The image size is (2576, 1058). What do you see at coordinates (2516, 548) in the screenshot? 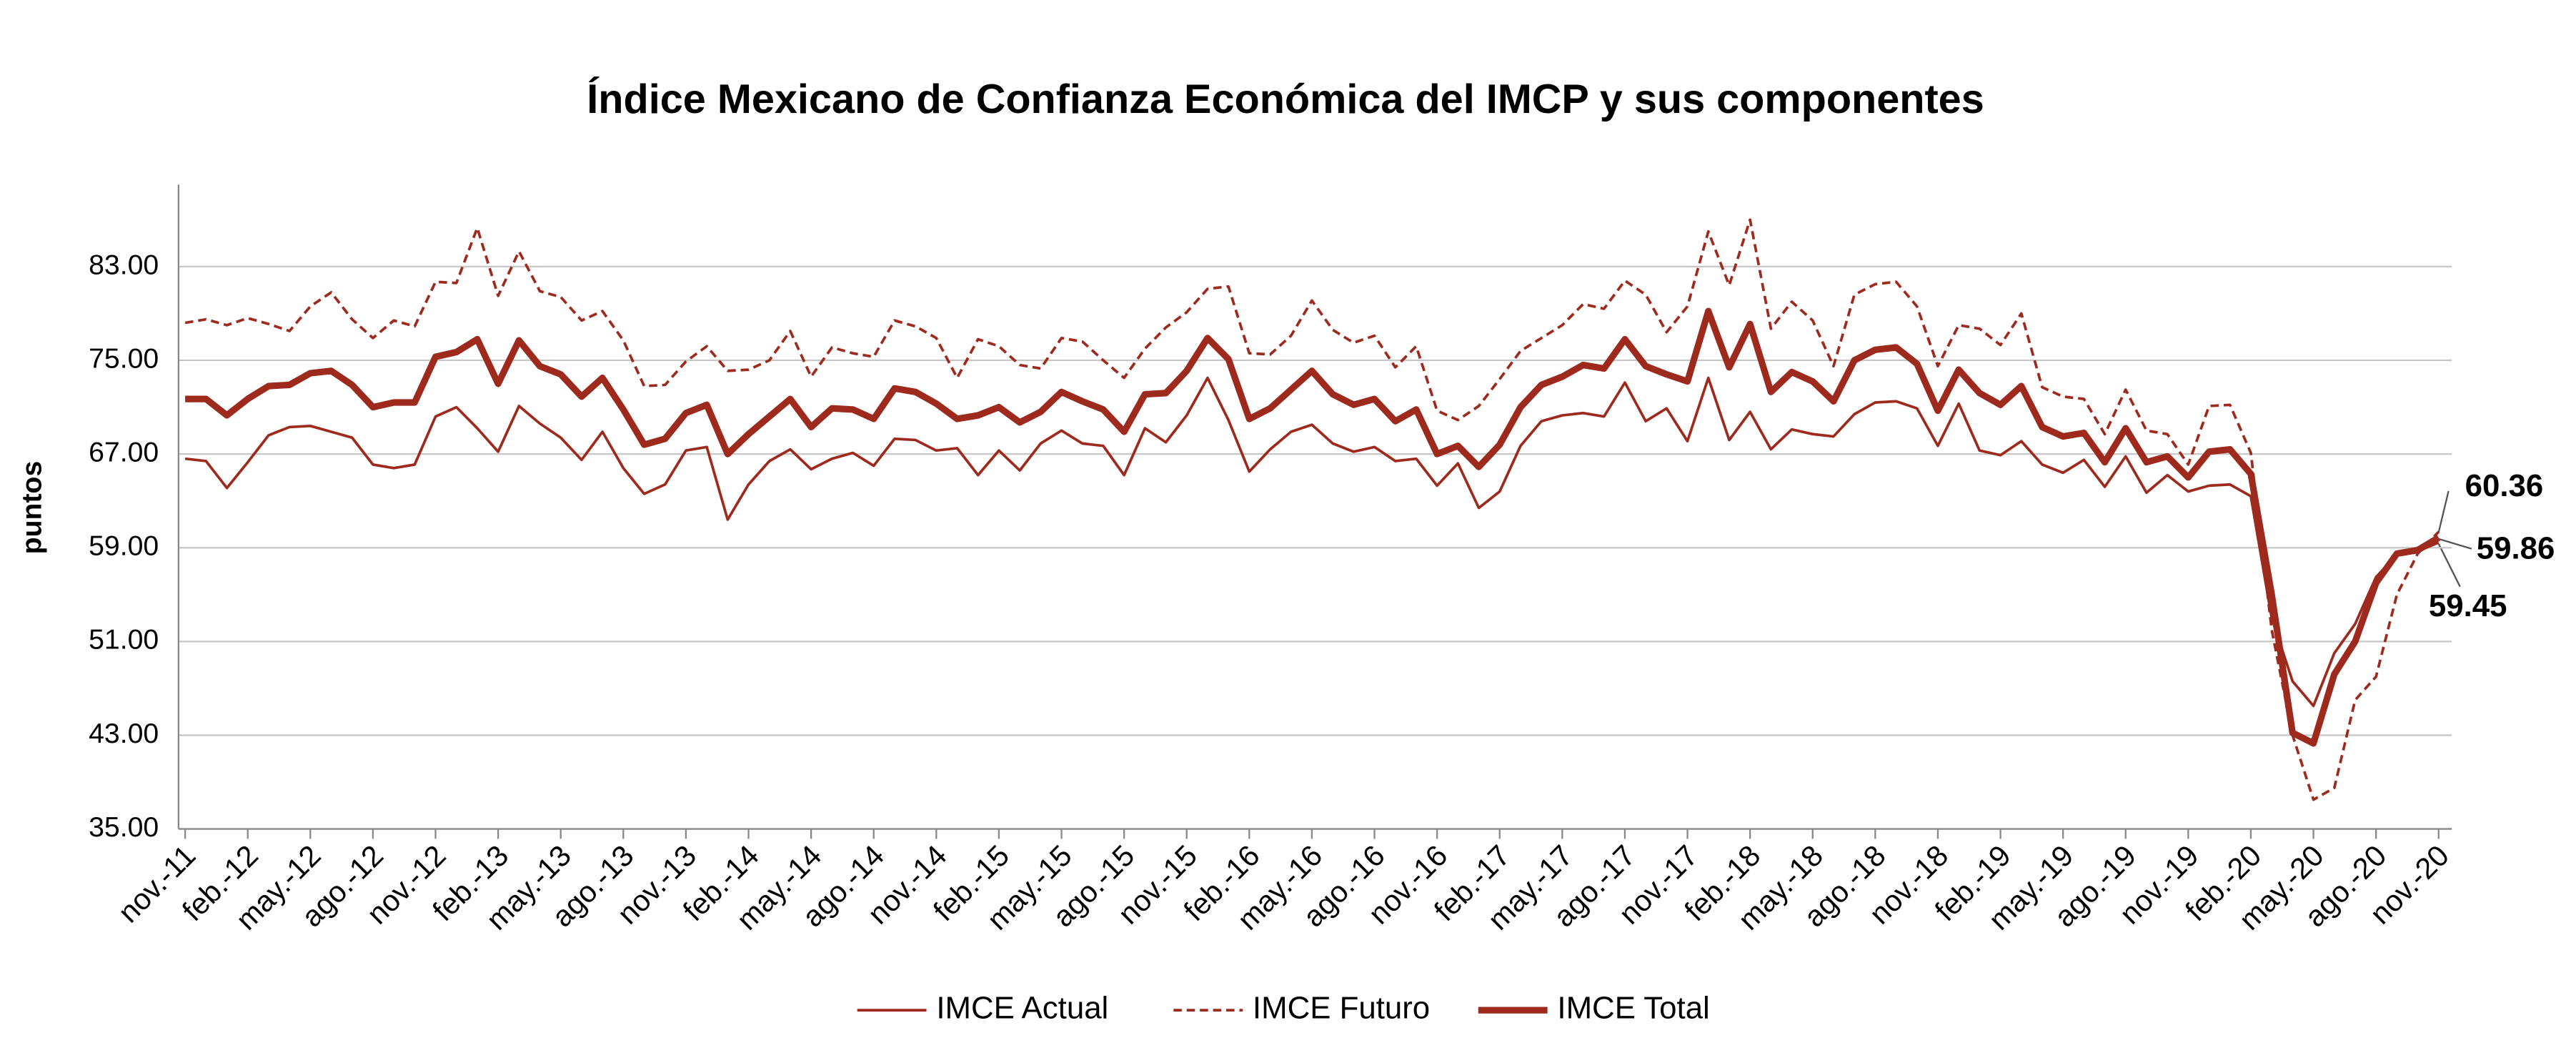
I see `data-label: 59.86` at bounding box center [2516, 548].